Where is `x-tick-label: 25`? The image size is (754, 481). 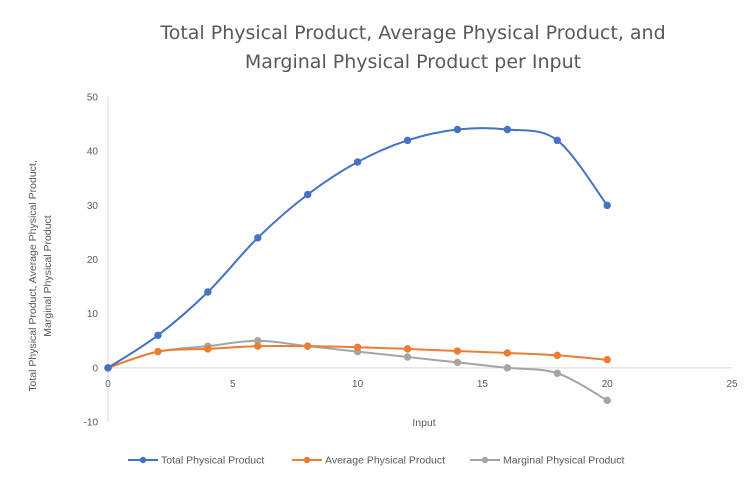
x-tick-label: 25 is located at coordinates (732, 384).